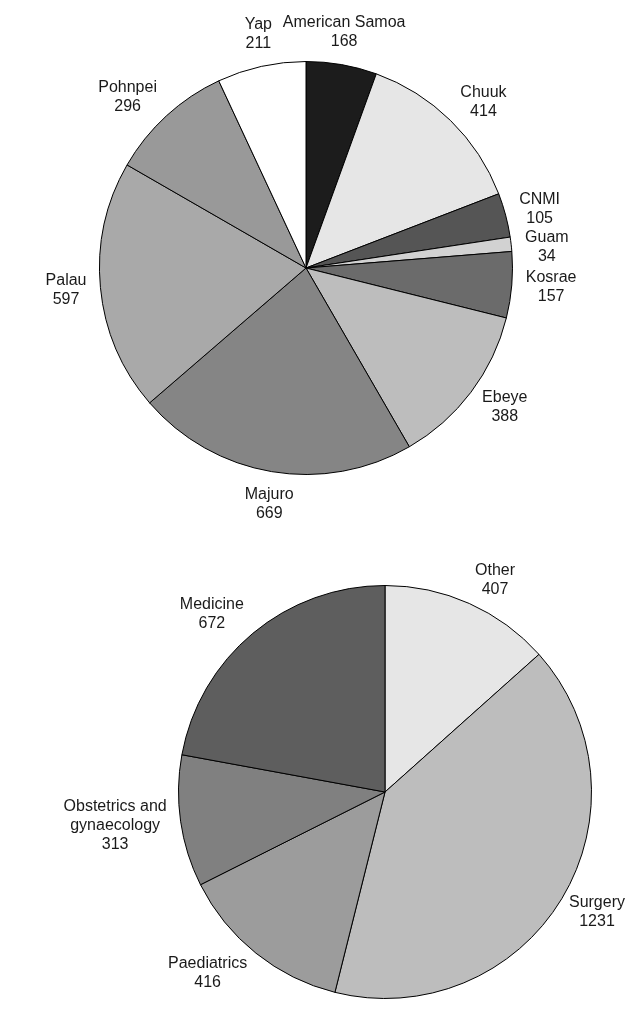  Describe the element at coordinates (115, 844) in the screenshot. I see `data-label: 313` at that location.